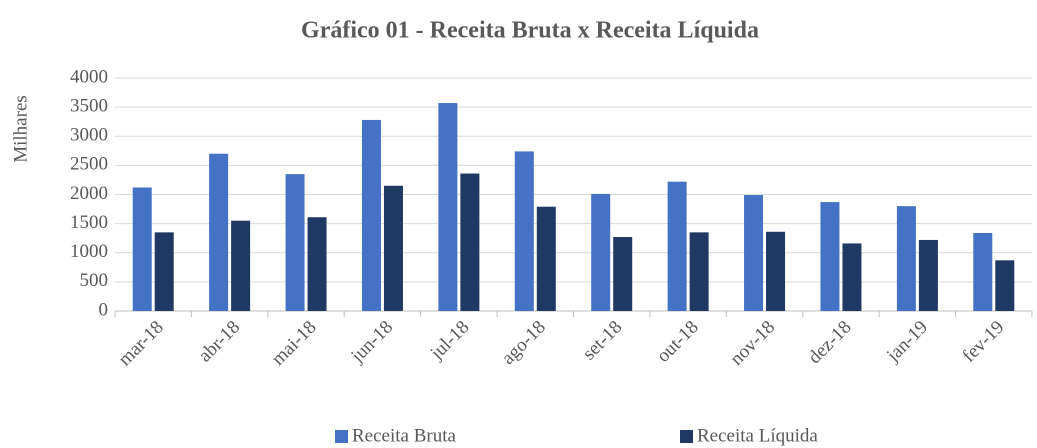  What do you see at coordinates (89, 222) in the screenshot?
I see `y-tick-label: 1500` at bounding box center [89, 222].